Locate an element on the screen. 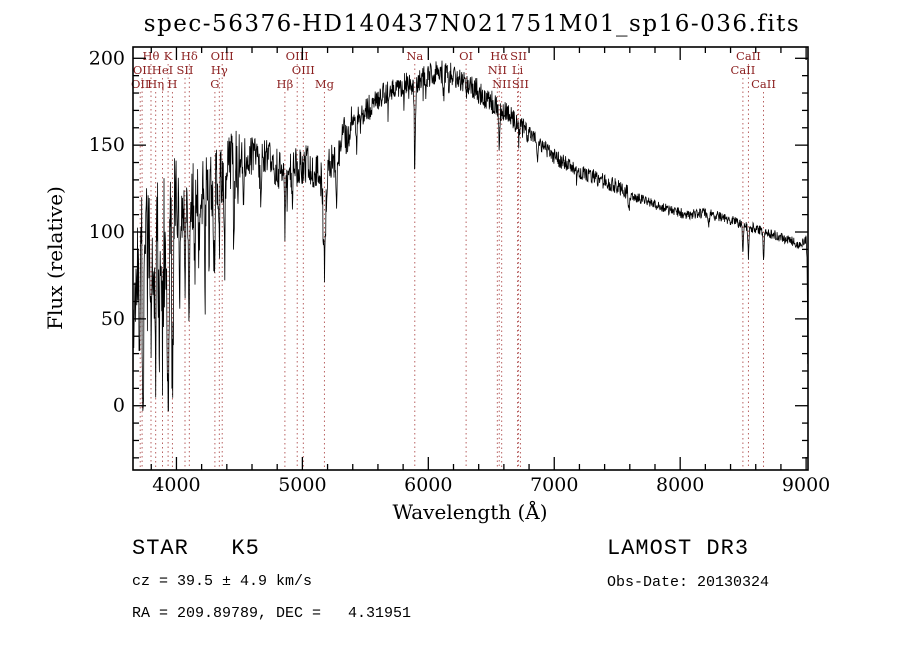 This screenshot has height=649, width=900. classification-label: STAR K5 is located at coordinates (196, 548).